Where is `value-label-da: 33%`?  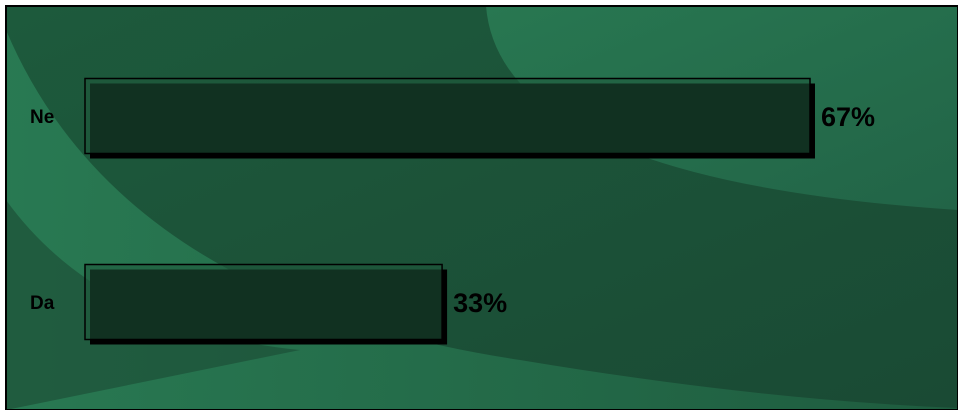
value-label-da: 33% is located at coordinates (480, 303).